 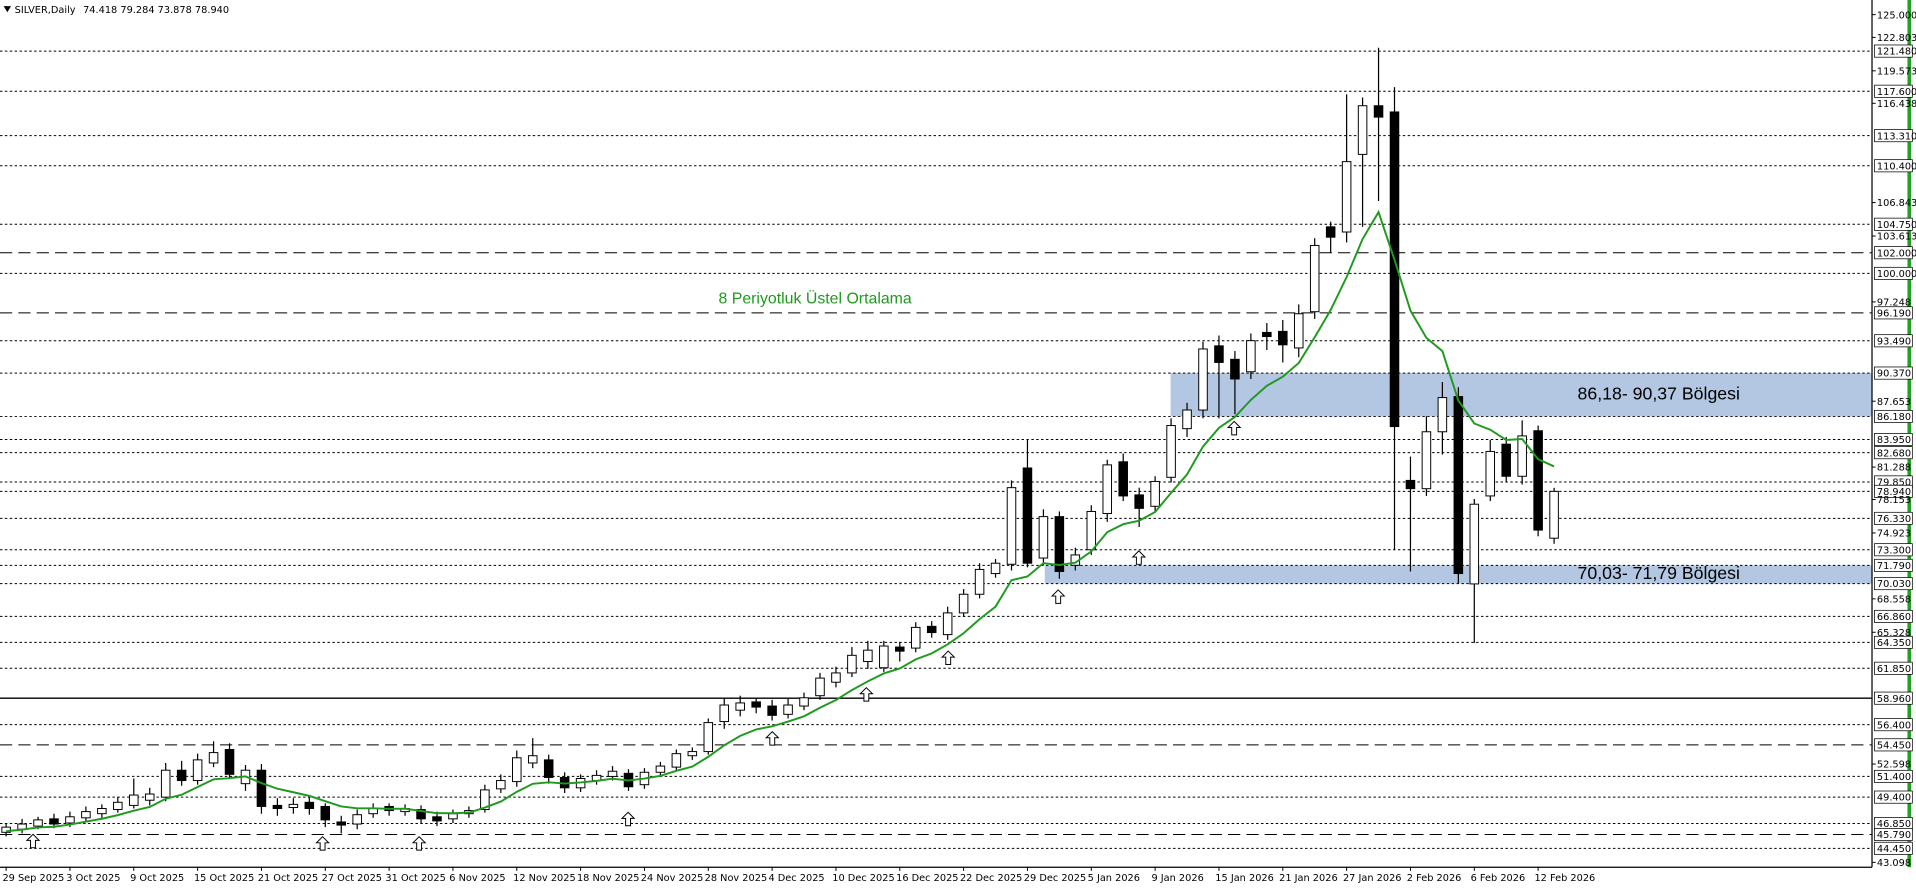 I want to click on x-tick-label: 9 Jan 2026, so click(x=1177, y=878).